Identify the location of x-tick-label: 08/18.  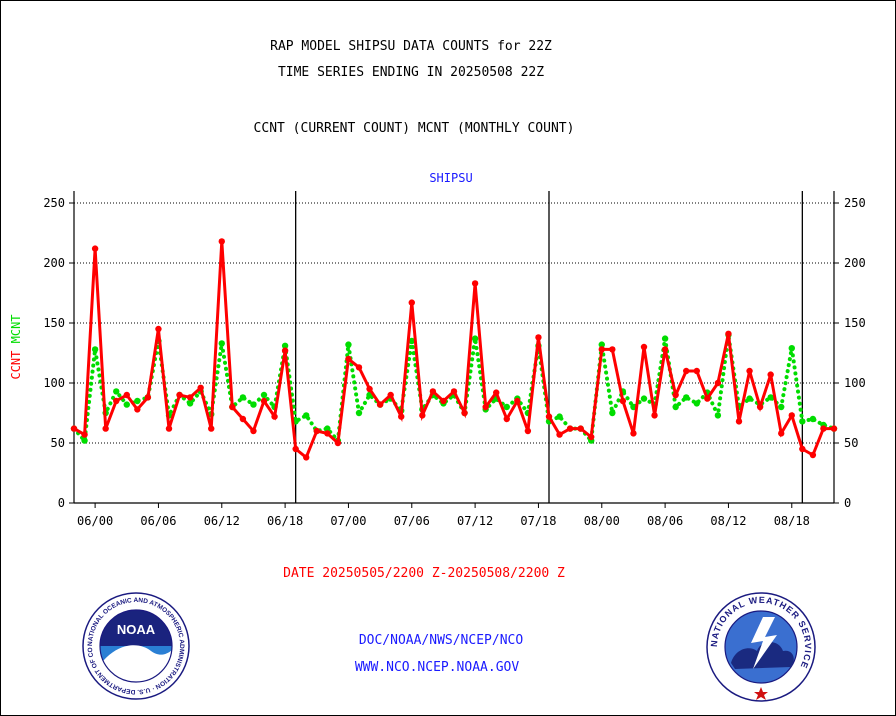
(792, 521).